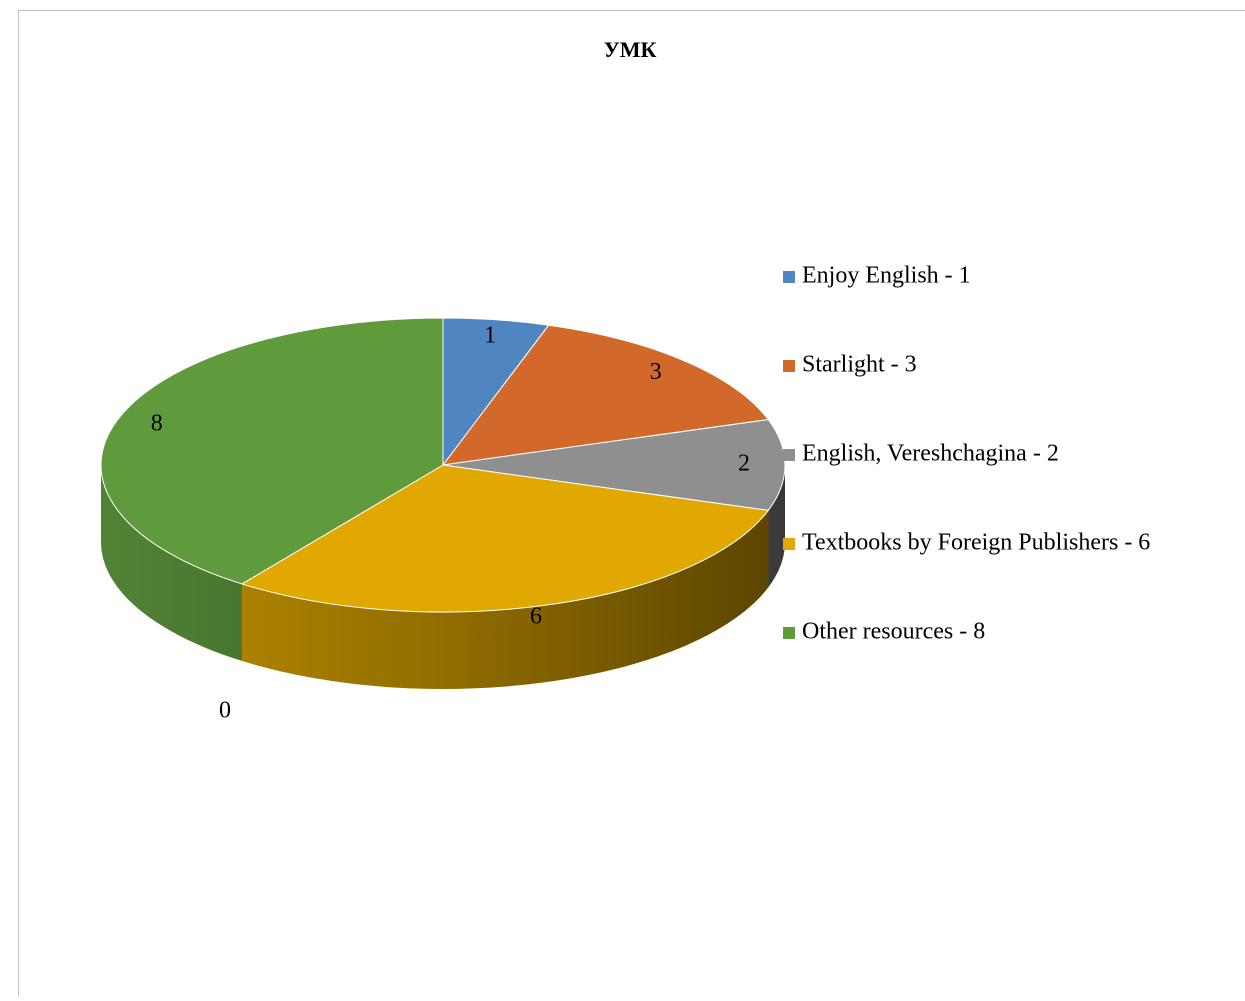 This screenshot has width=1245, height=1001. Describe the element at coordinates (886, 276) in the screenshot. I see `legend-label: Enjoy English - 1` at that location.